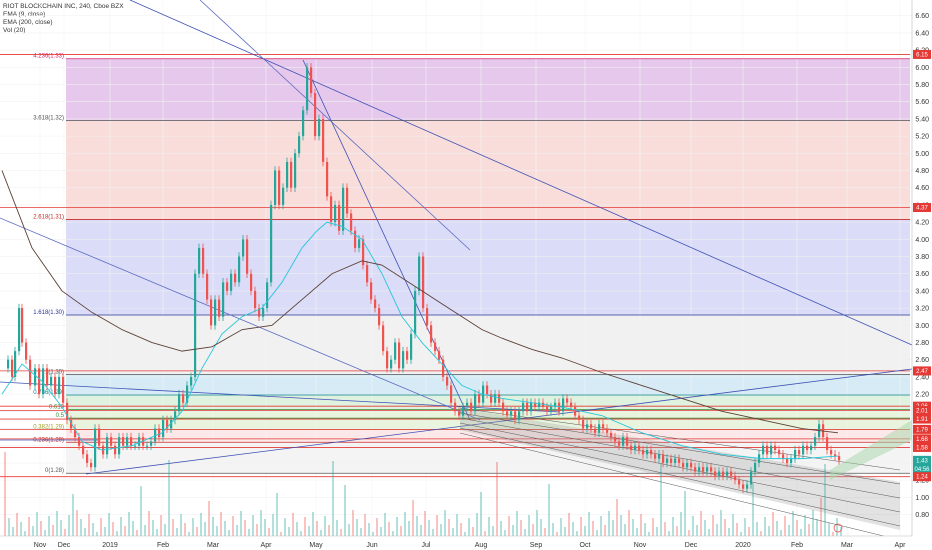  Describe the element at coordinates (922, 102) in the screenshot. I see `y-tick-label: 5.60` at that location.